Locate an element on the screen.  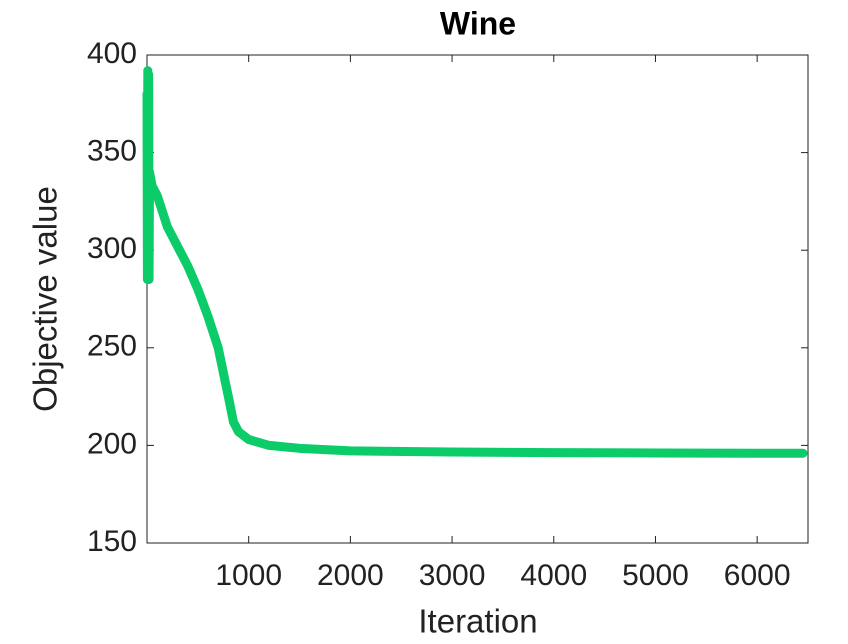
x-tick-label: 3000 is located at coordinates (452, 575).